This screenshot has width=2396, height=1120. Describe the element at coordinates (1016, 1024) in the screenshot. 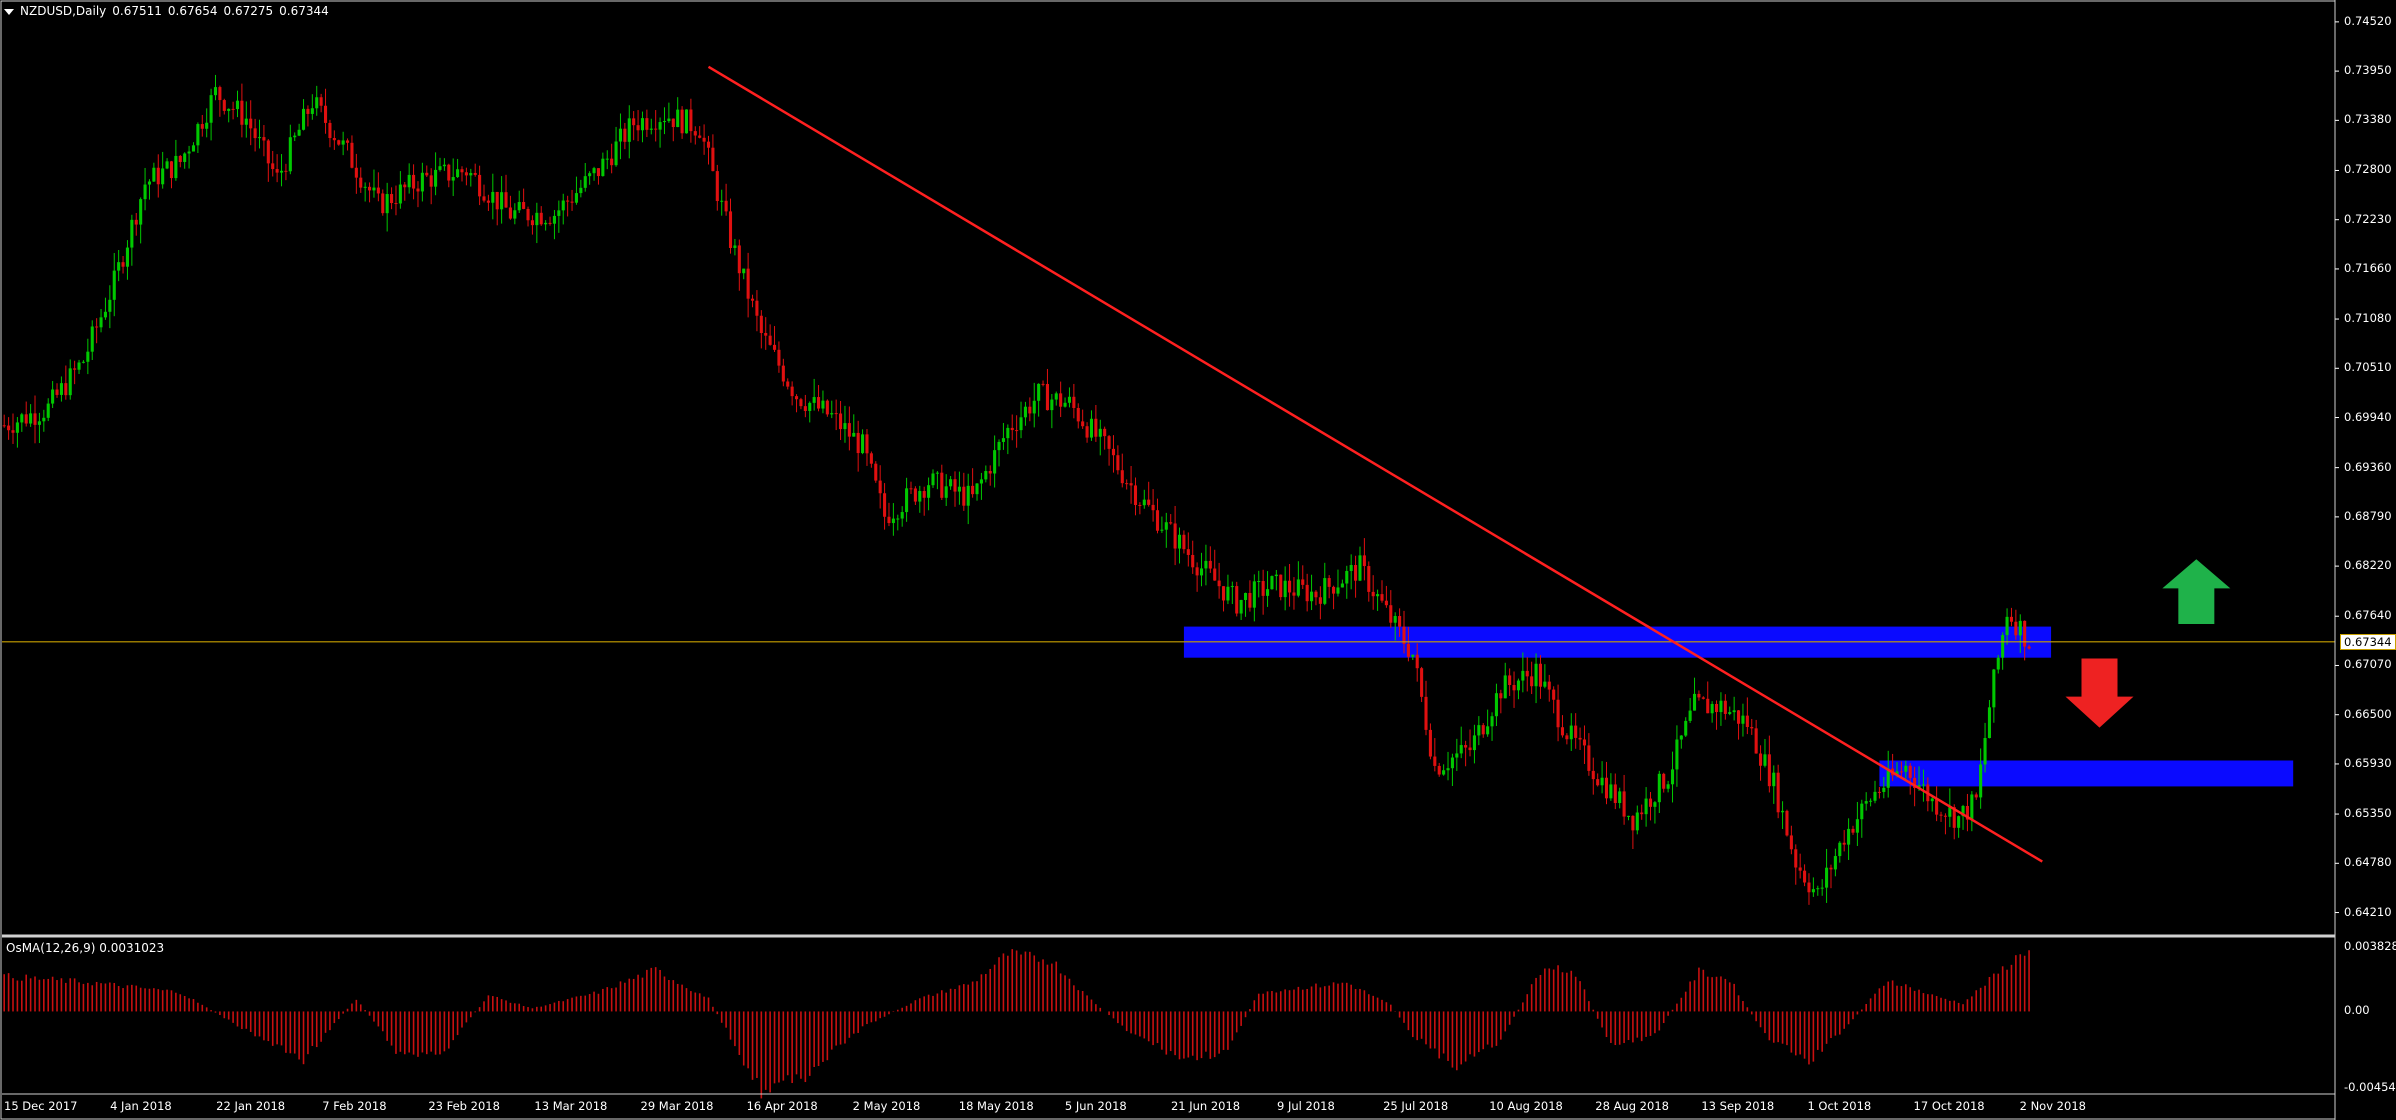

I see `osma-pane` at that location.